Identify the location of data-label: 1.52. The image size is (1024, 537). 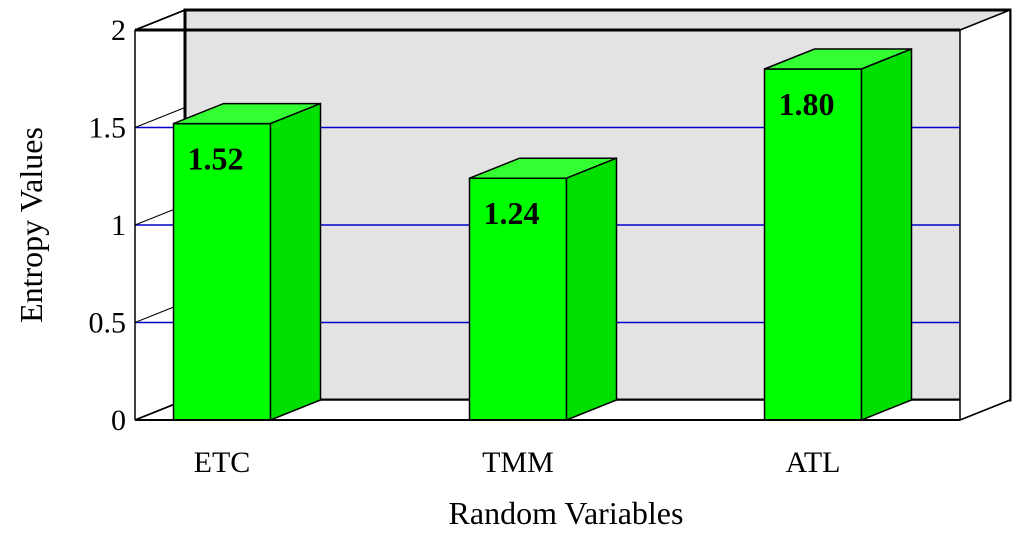
(216, 159).